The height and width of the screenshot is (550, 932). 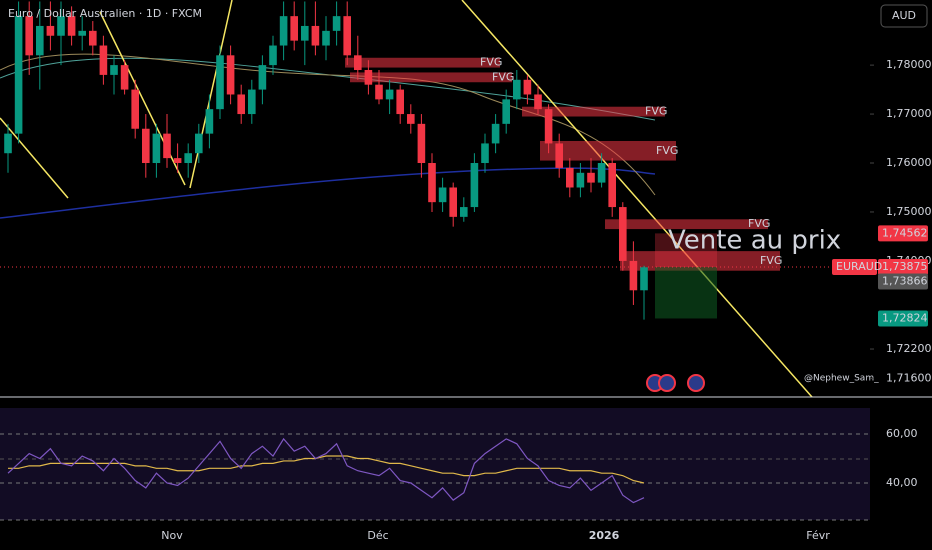 What do you see at coordinates (854, 267) in the screenshot?
I see `symbol-box` at bounding box center [854, 267].